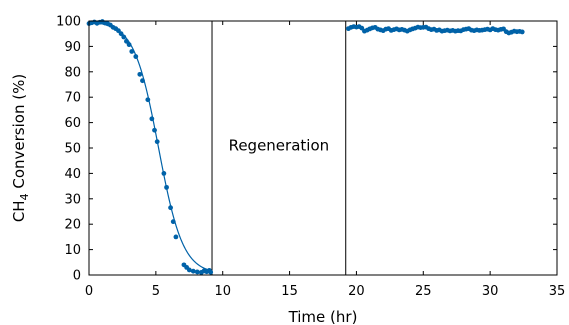 The width and height of the screenshot is (569, 325). I want to click on y-tick-labels: 0 10 20 30 40 50 60 70 80 90 100, so click(68, 149).